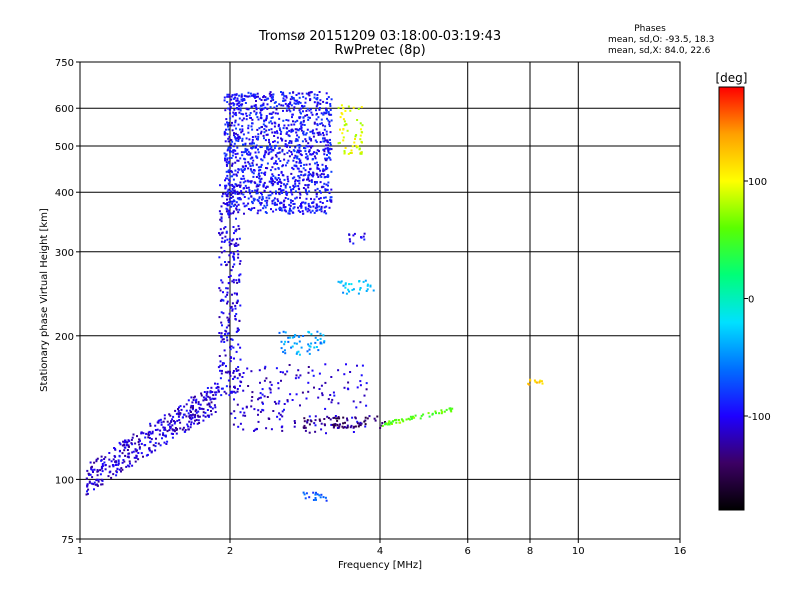  What do you see at coordinates (64, 193) in the screenshot?
I see `y-tick-label: 400` at bounding box center [64, 193].